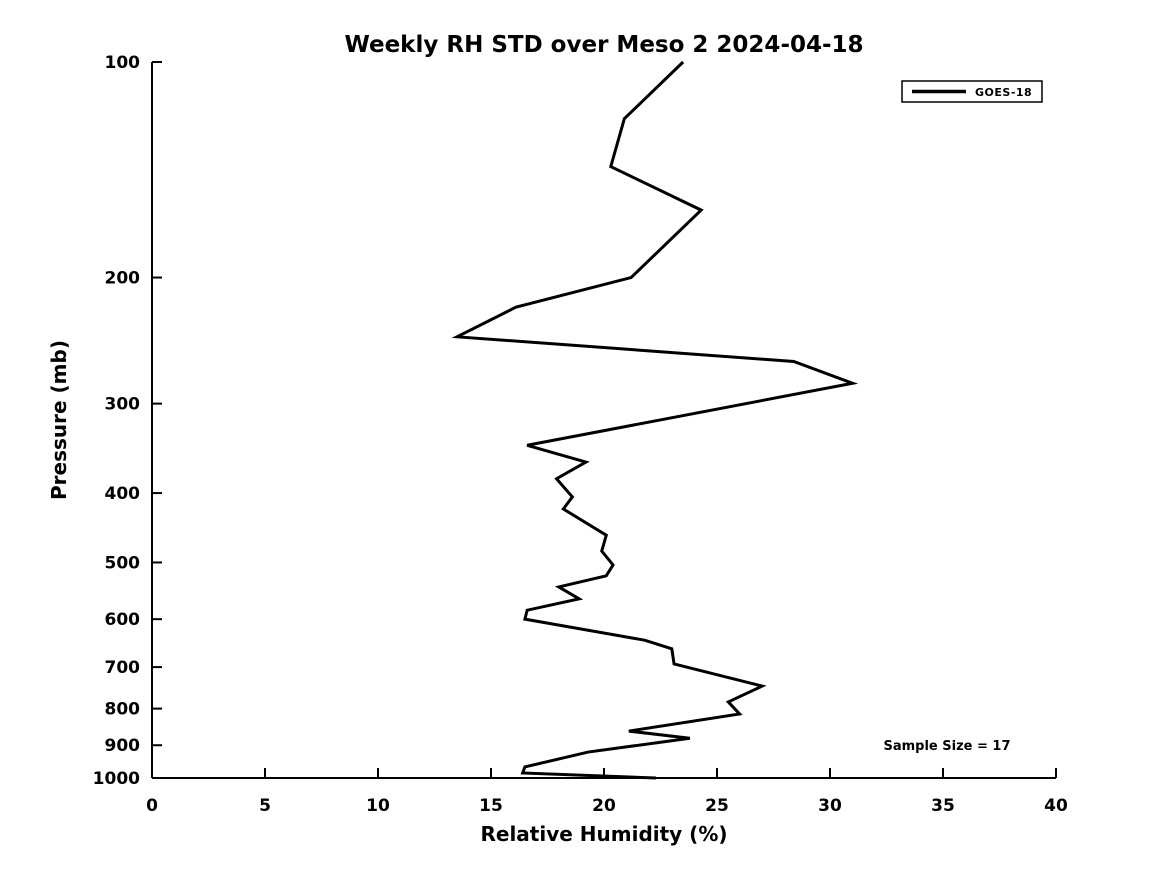 The width and height of the screenshot is (1167, 875). Describe the element at coordinates (491, 806) in the screenshot. I see `x-tick-label: 15` at that location.